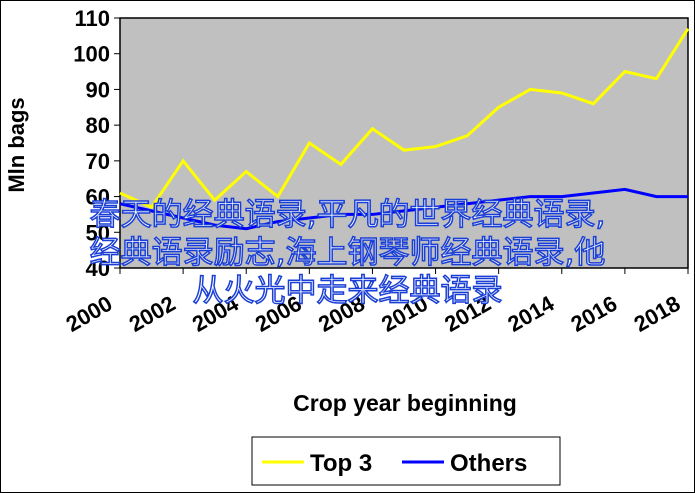  I want to click on y-tick-label: 60, so click(98, 197).